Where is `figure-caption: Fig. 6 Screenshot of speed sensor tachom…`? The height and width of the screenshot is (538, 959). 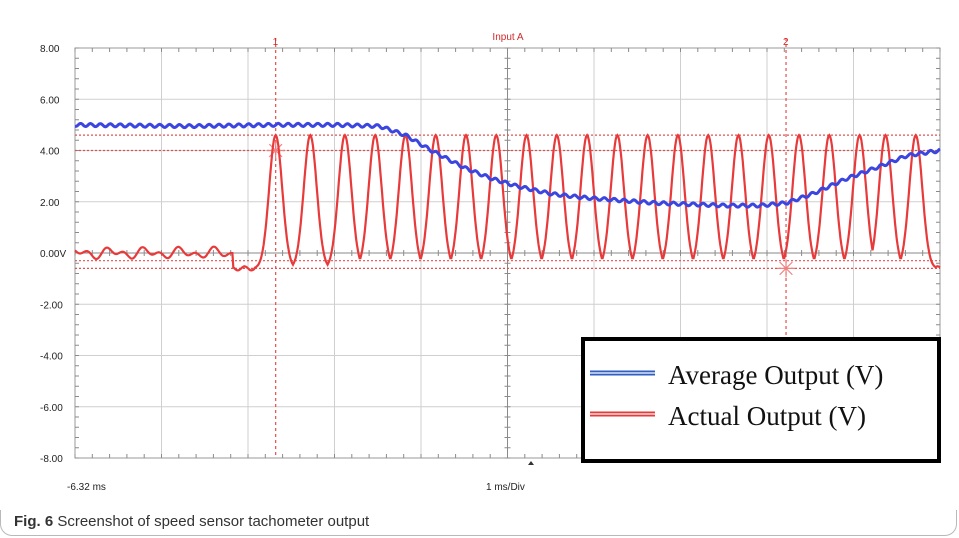
figure-caption: Fig. 6 Screenshot of speed sensor tachom… is located at coordinates (191, 521).